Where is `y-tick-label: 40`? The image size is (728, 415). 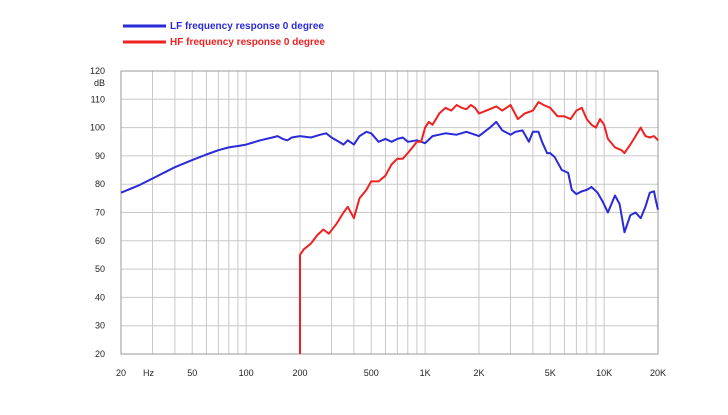
y-tick-label: 40 is located at coordinates (100, 297).